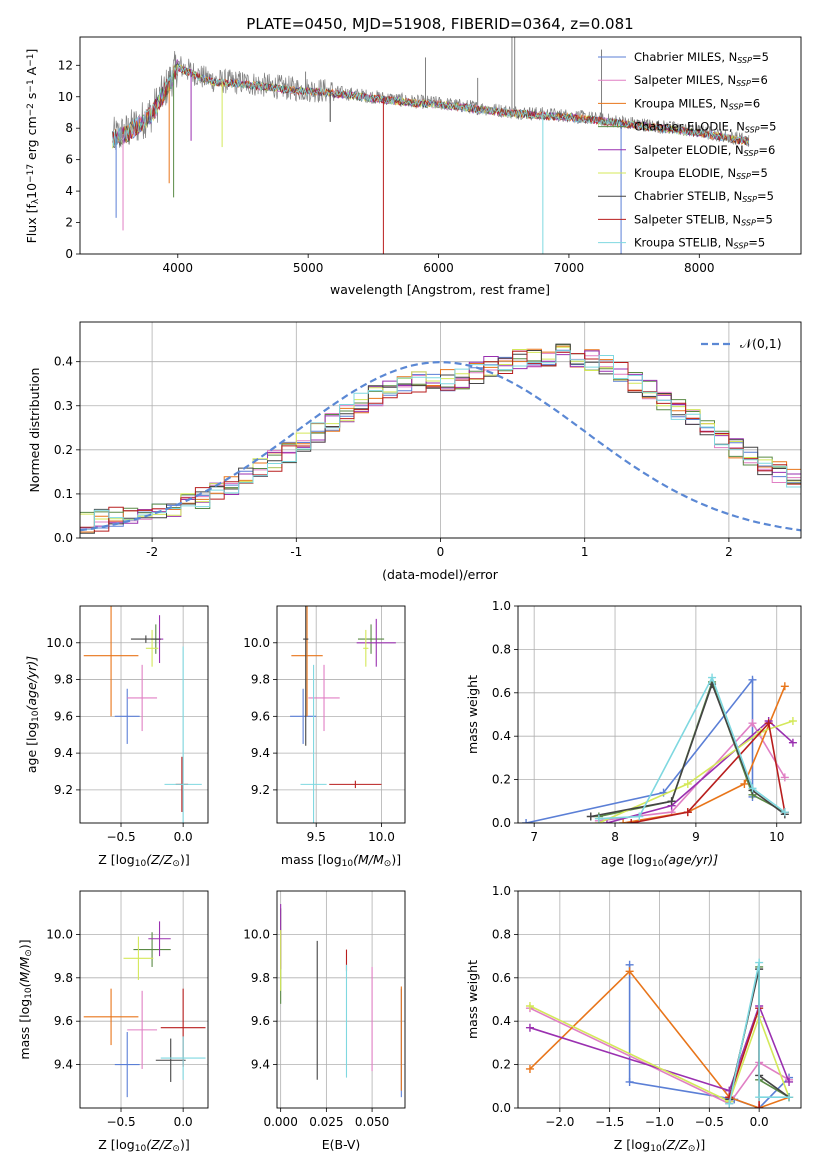 This screenshot has height=1170, width=819. What do you see at coordinates (31, 224) in the screenshot?
I see `label-part: Flux [f` at bounding box center [31, 224].